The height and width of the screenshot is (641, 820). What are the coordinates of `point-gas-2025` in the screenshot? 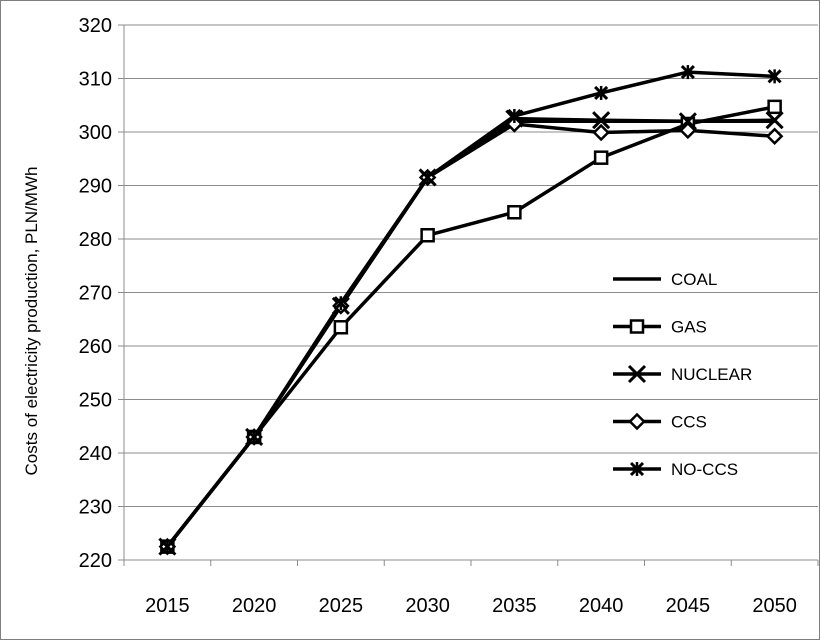 It's located at (341, 327).